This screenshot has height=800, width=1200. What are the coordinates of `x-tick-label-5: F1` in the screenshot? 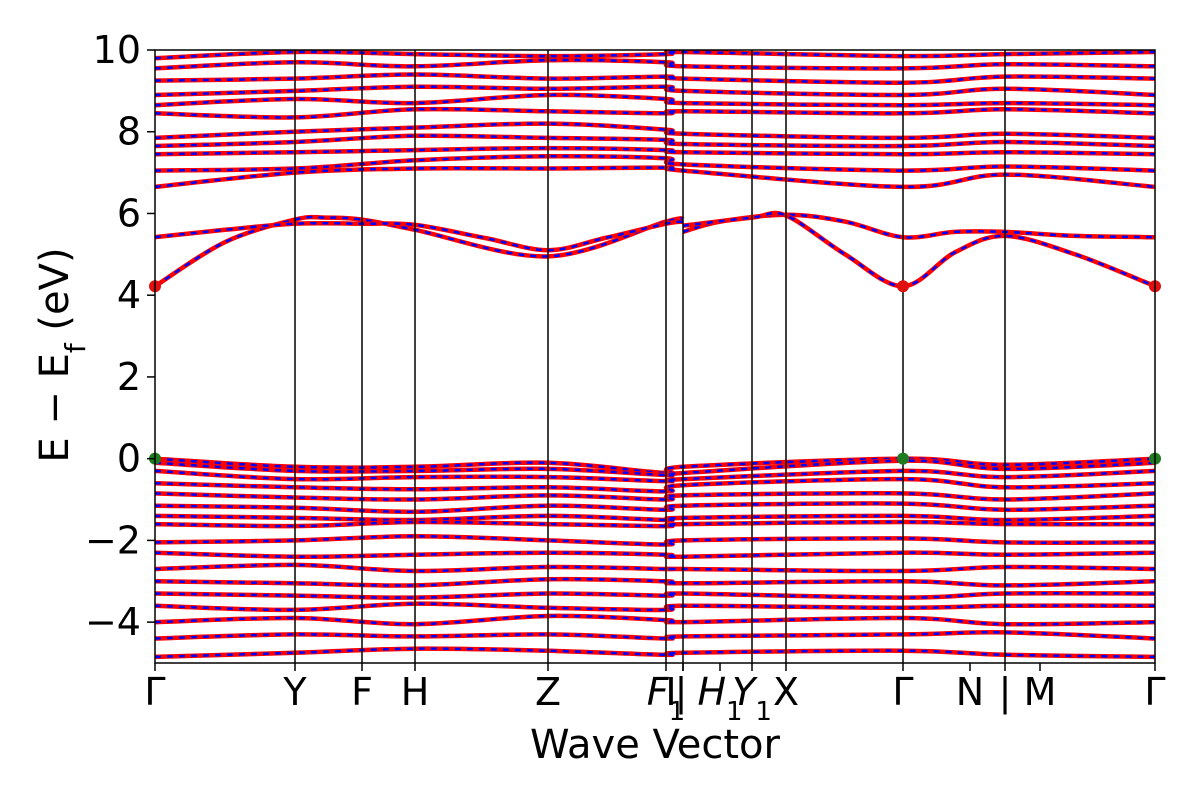 It's located at (666, 698).